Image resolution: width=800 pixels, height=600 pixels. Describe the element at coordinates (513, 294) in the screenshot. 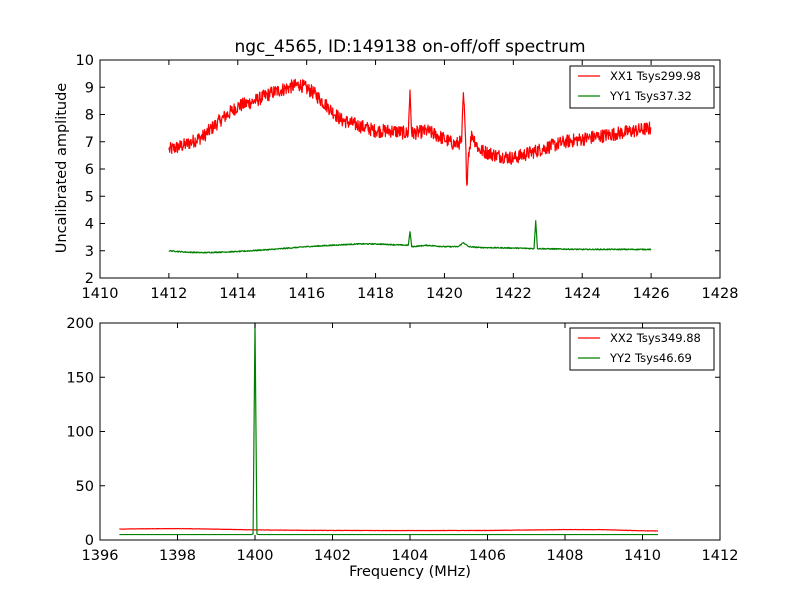

I see `top-x-tick-label: 1422` at that location.